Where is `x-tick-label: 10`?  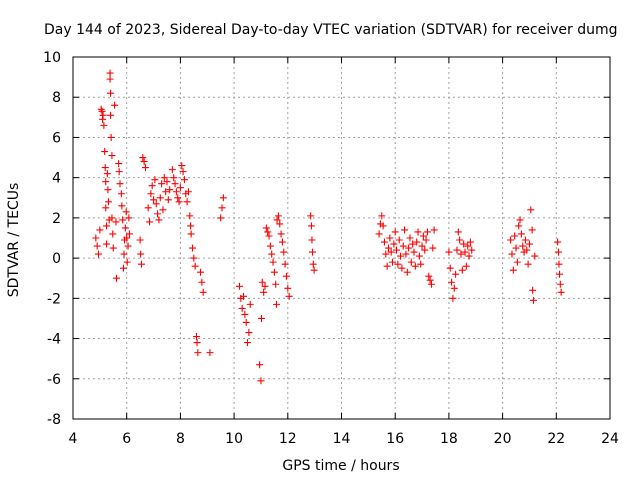 x-tick-label: 10 is located at coordinates (234, 439).